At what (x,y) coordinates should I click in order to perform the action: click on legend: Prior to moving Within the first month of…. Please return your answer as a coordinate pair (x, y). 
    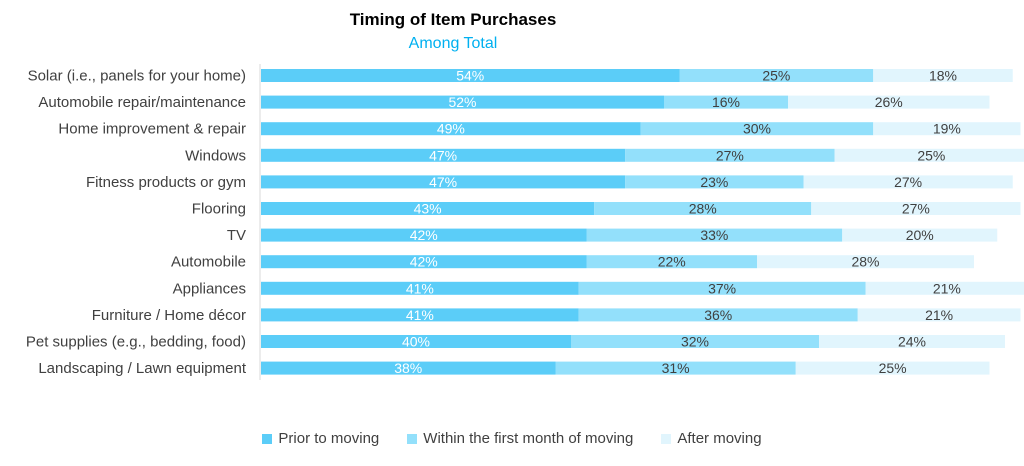
    Looking at the image, I should click on (512, 438).